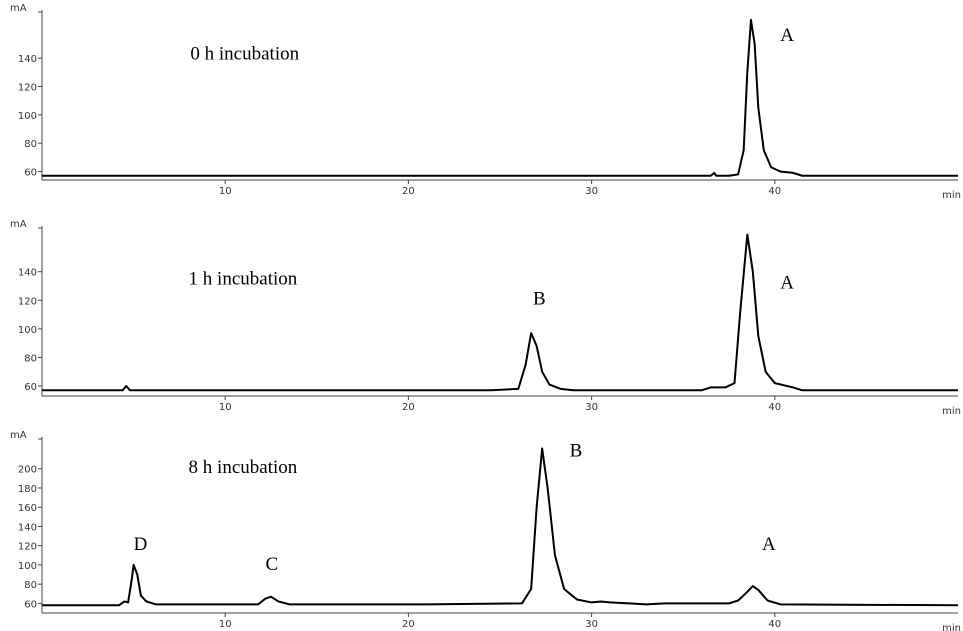  I want to click on y-tick-label: 160, so click(27, 508).